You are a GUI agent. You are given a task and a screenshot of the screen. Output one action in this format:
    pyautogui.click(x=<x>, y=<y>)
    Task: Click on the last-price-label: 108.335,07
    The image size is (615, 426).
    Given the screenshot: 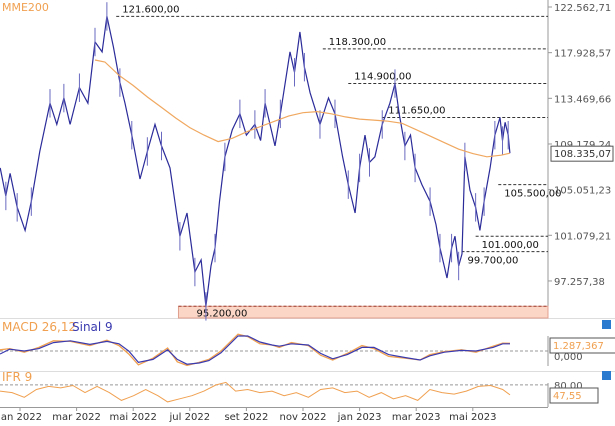 What is the action you would take?
    pyautogui.click(x=582, y=154)
    